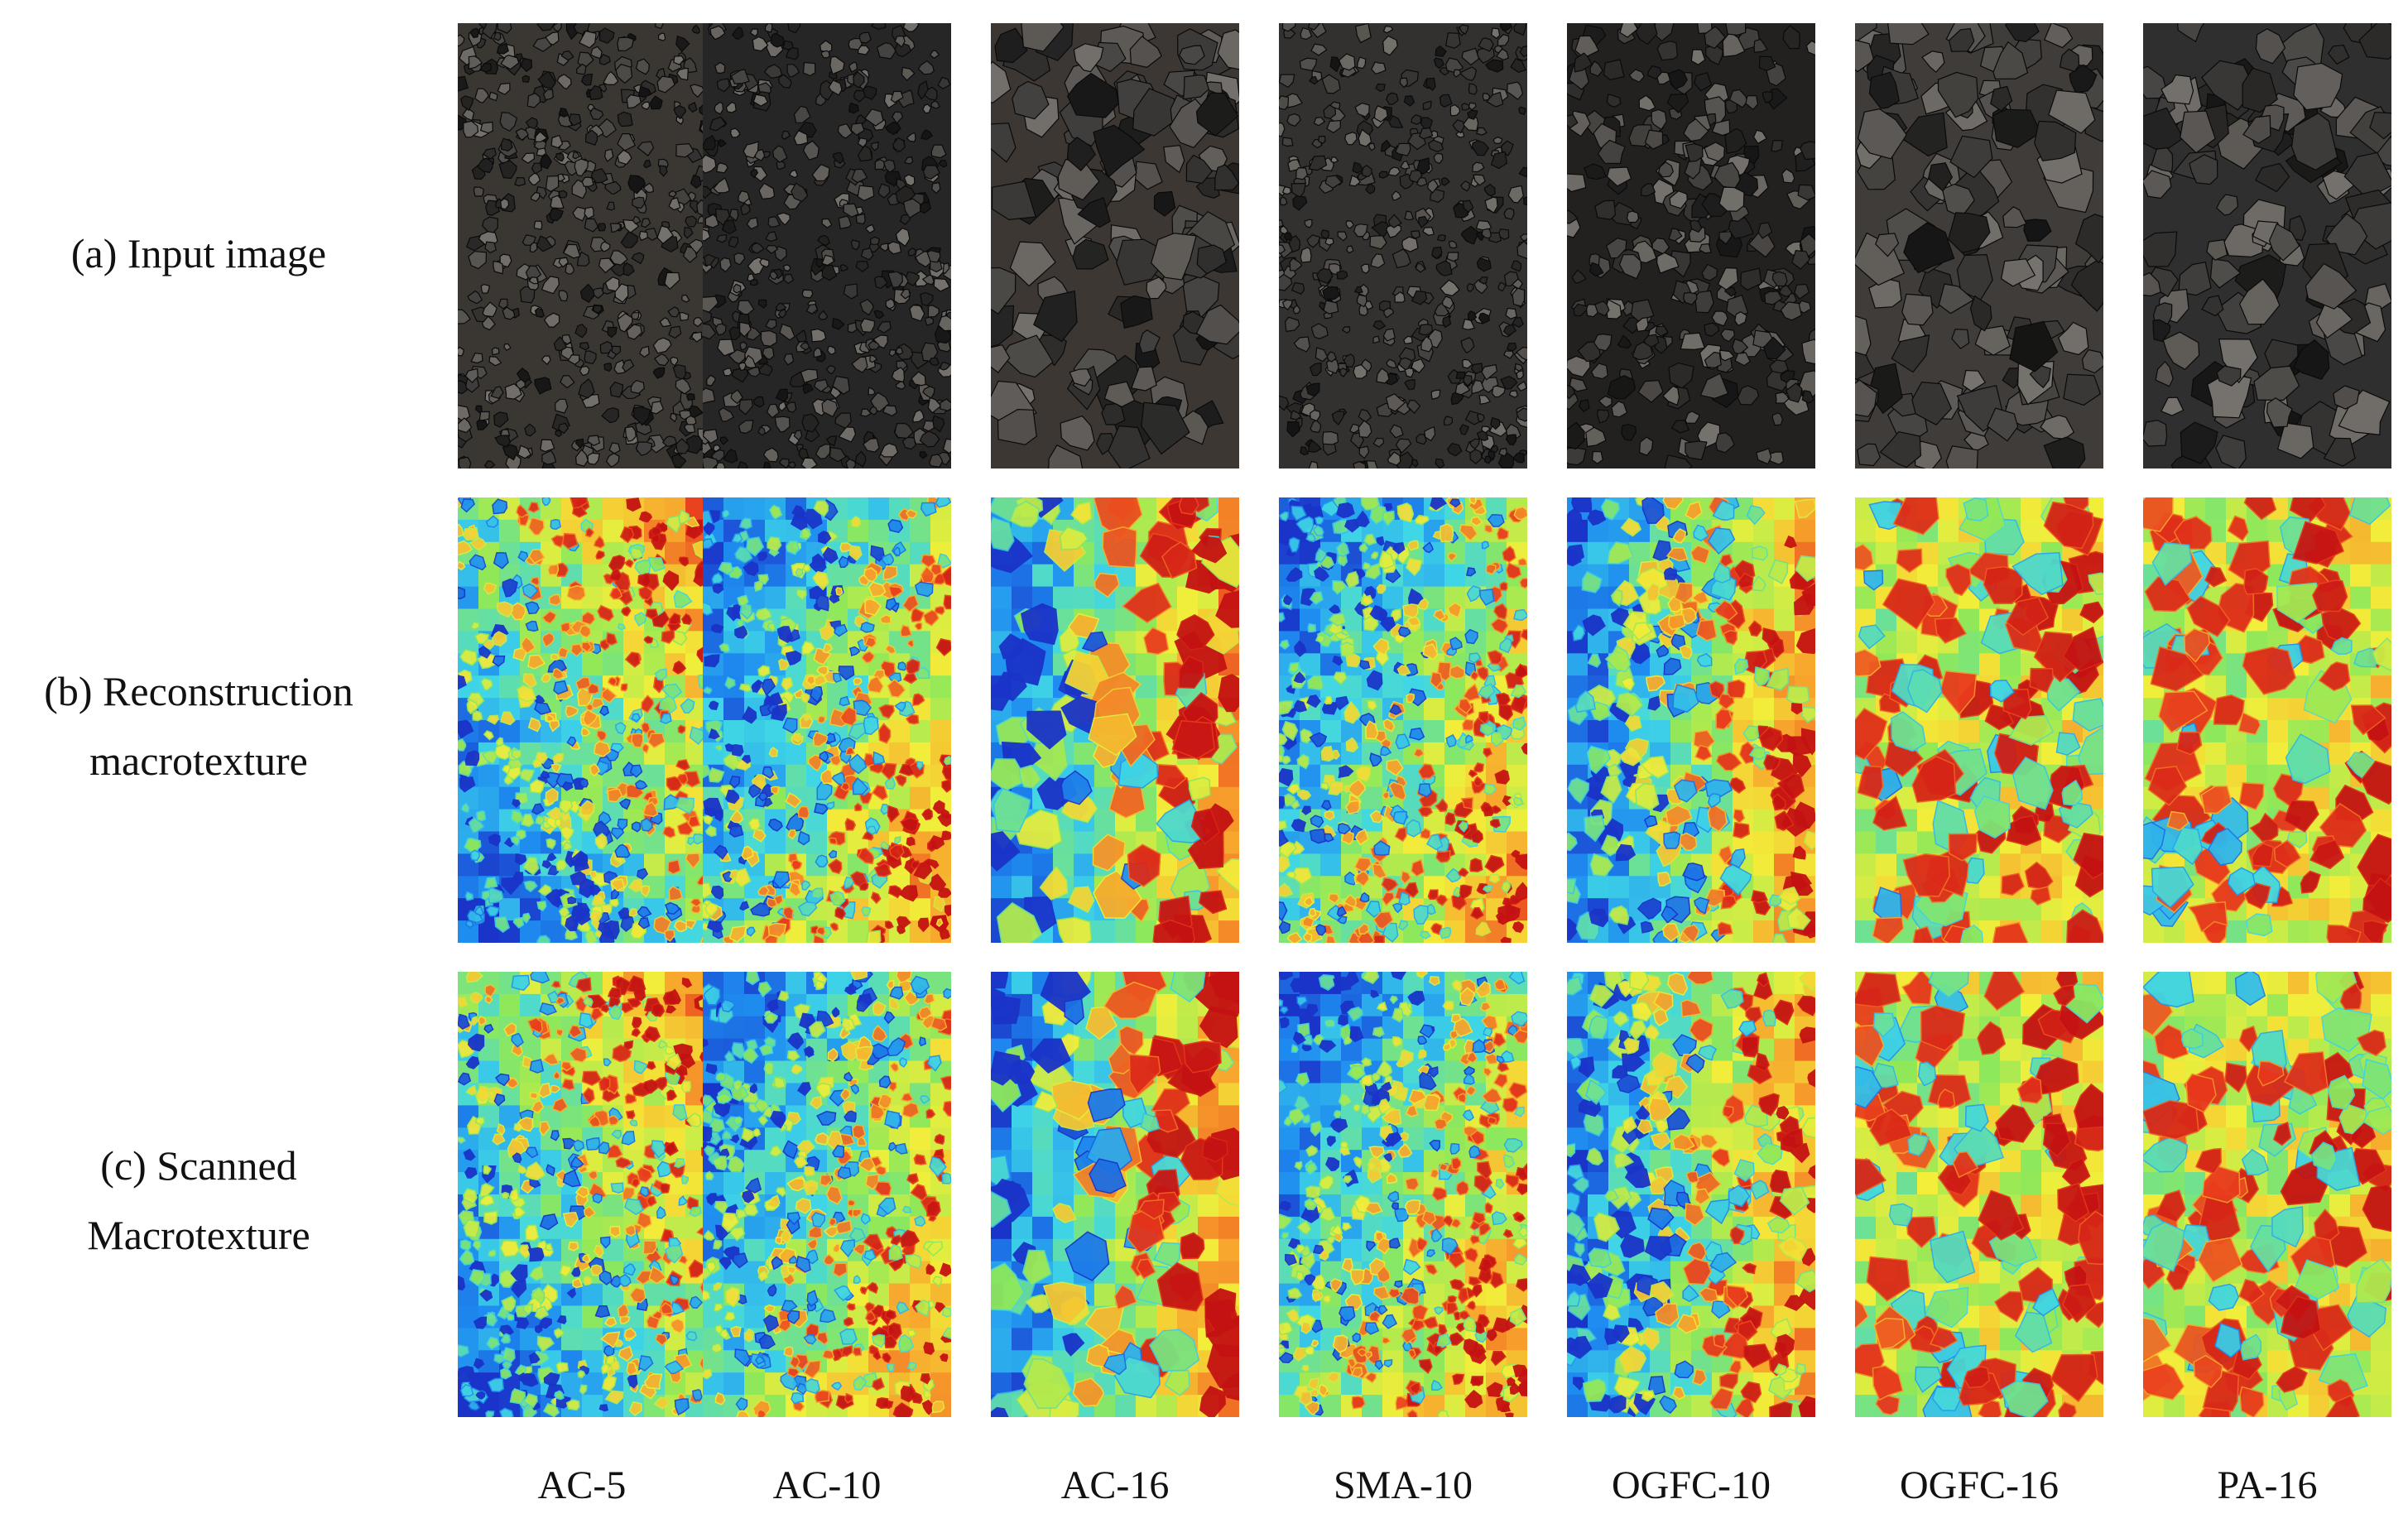  What do you see at coordinates (198, 1200) in the screenshot?
I see `row-label-scanned: (c) Scanned Macrotexture` at bounding box center [198, 1200].